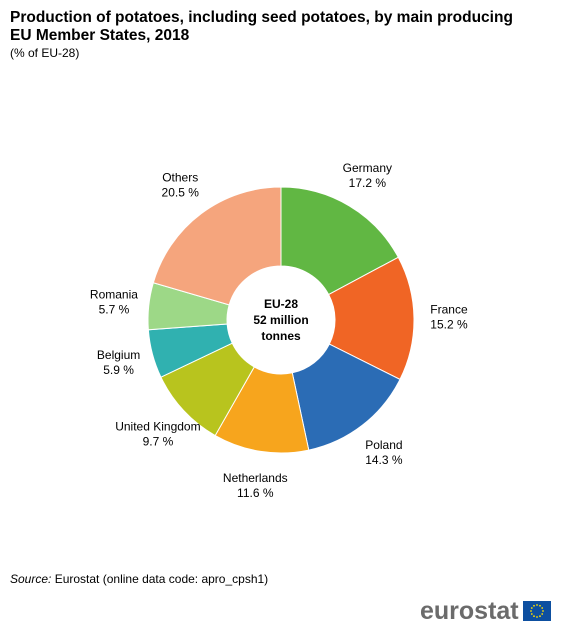  I want to click on slice-others, so click(217, 246).